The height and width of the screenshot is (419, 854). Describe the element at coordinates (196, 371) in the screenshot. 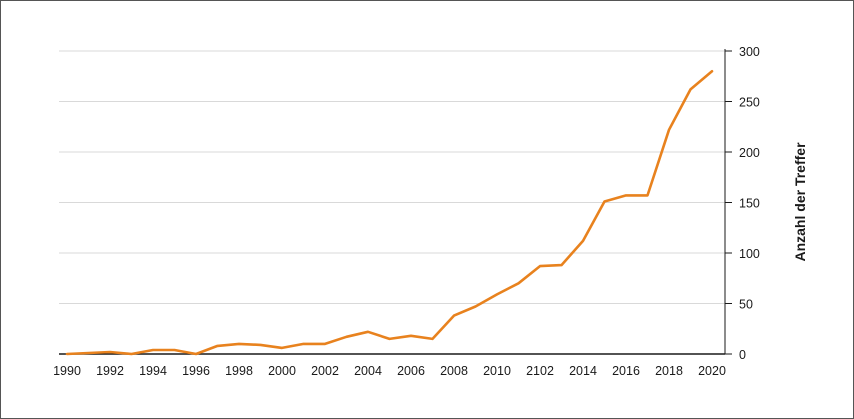

I see `x-tick-label: 1996` at that location.